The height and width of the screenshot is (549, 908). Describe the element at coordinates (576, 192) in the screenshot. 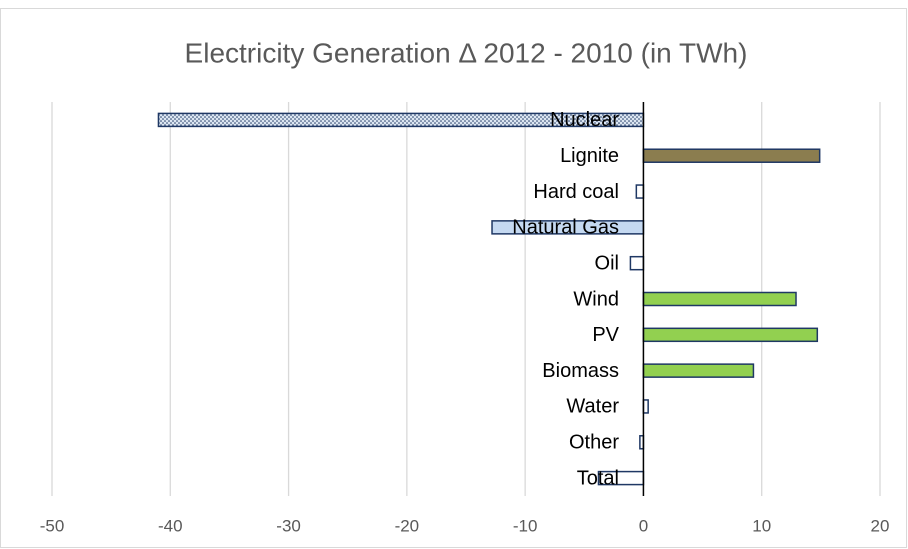

I see `category-label: Hard coal` at that location.